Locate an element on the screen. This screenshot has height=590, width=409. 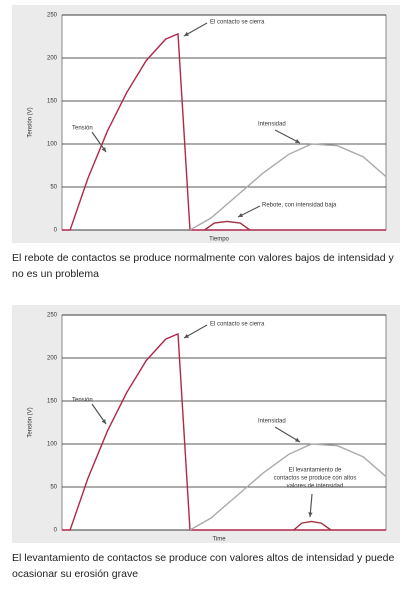
annotation: valores de intensidad is located at coordinates (315, 487).